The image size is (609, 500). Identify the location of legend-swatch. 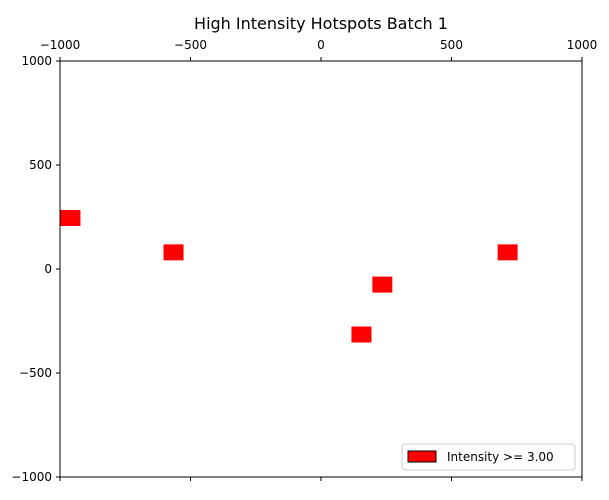
(422, 456).